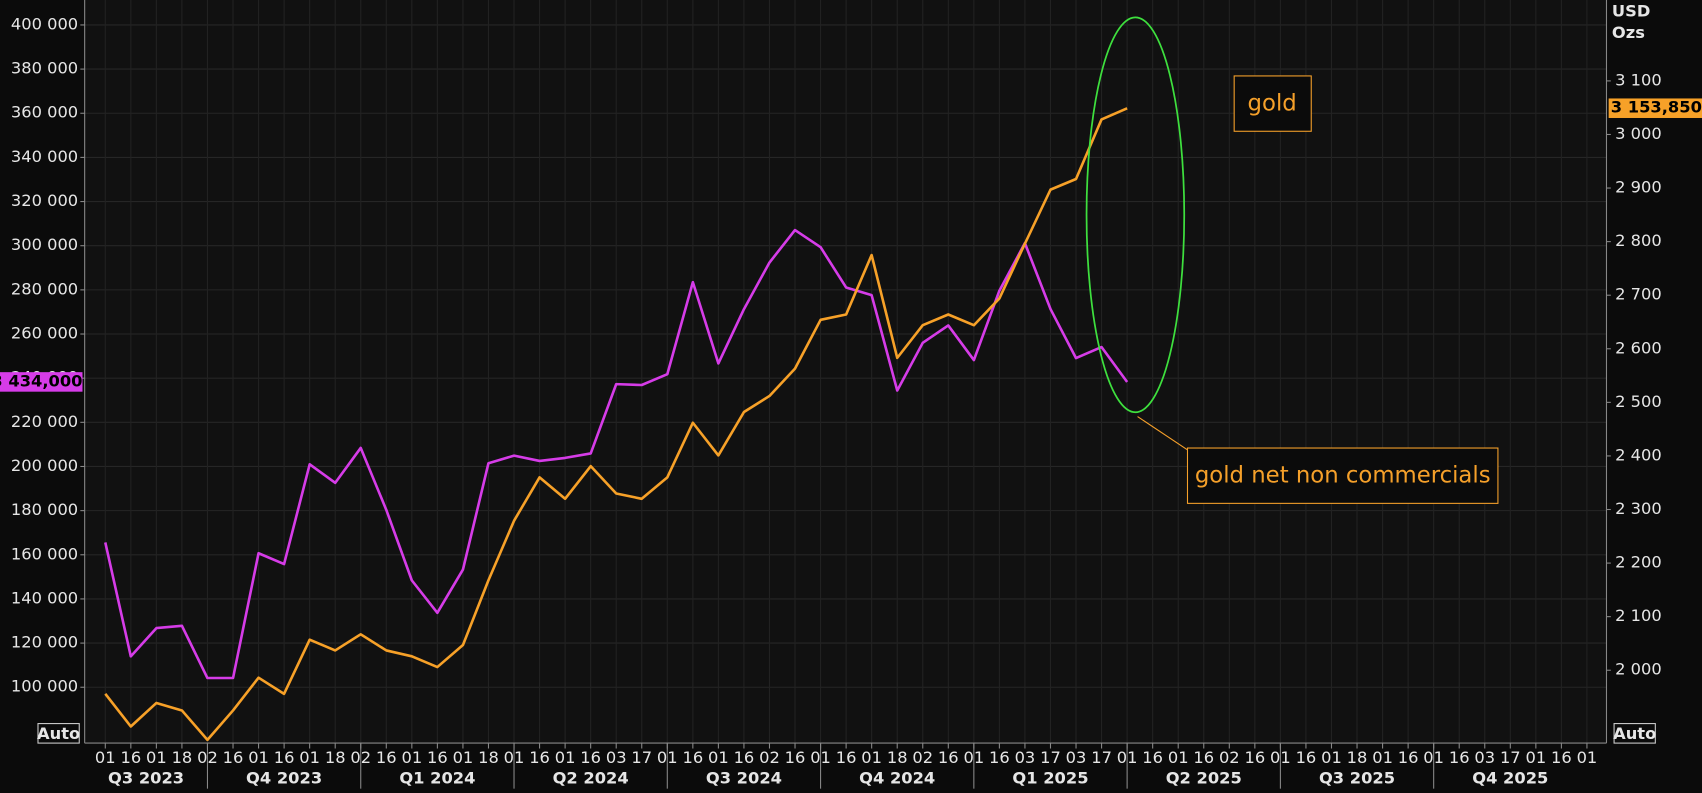  Describe the element at coordinates (1204, 777) in the screenshot. I see `quarter-label: Q2 2025` at that location.